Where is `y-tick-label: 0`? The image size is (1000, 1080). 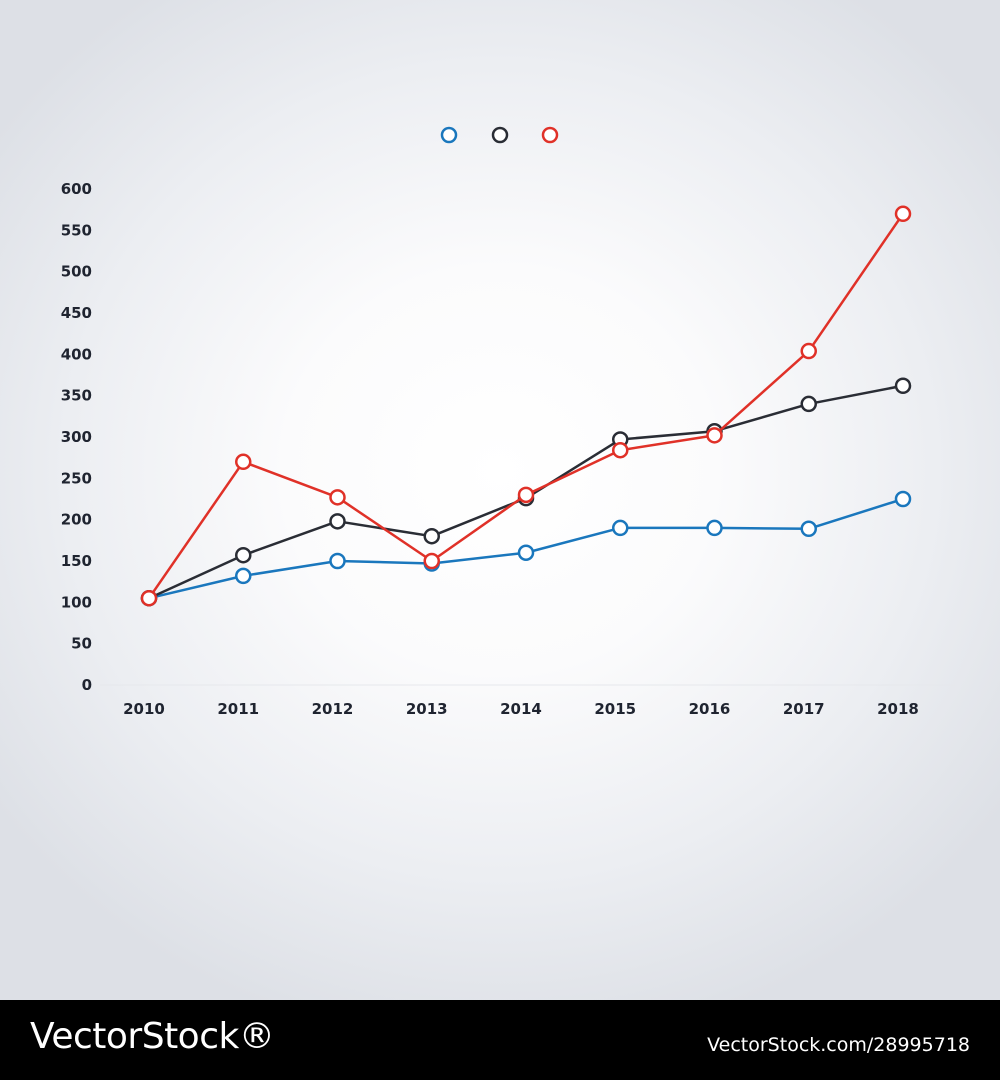 y-tick-label: 0 is located at coordinates (87, 685).